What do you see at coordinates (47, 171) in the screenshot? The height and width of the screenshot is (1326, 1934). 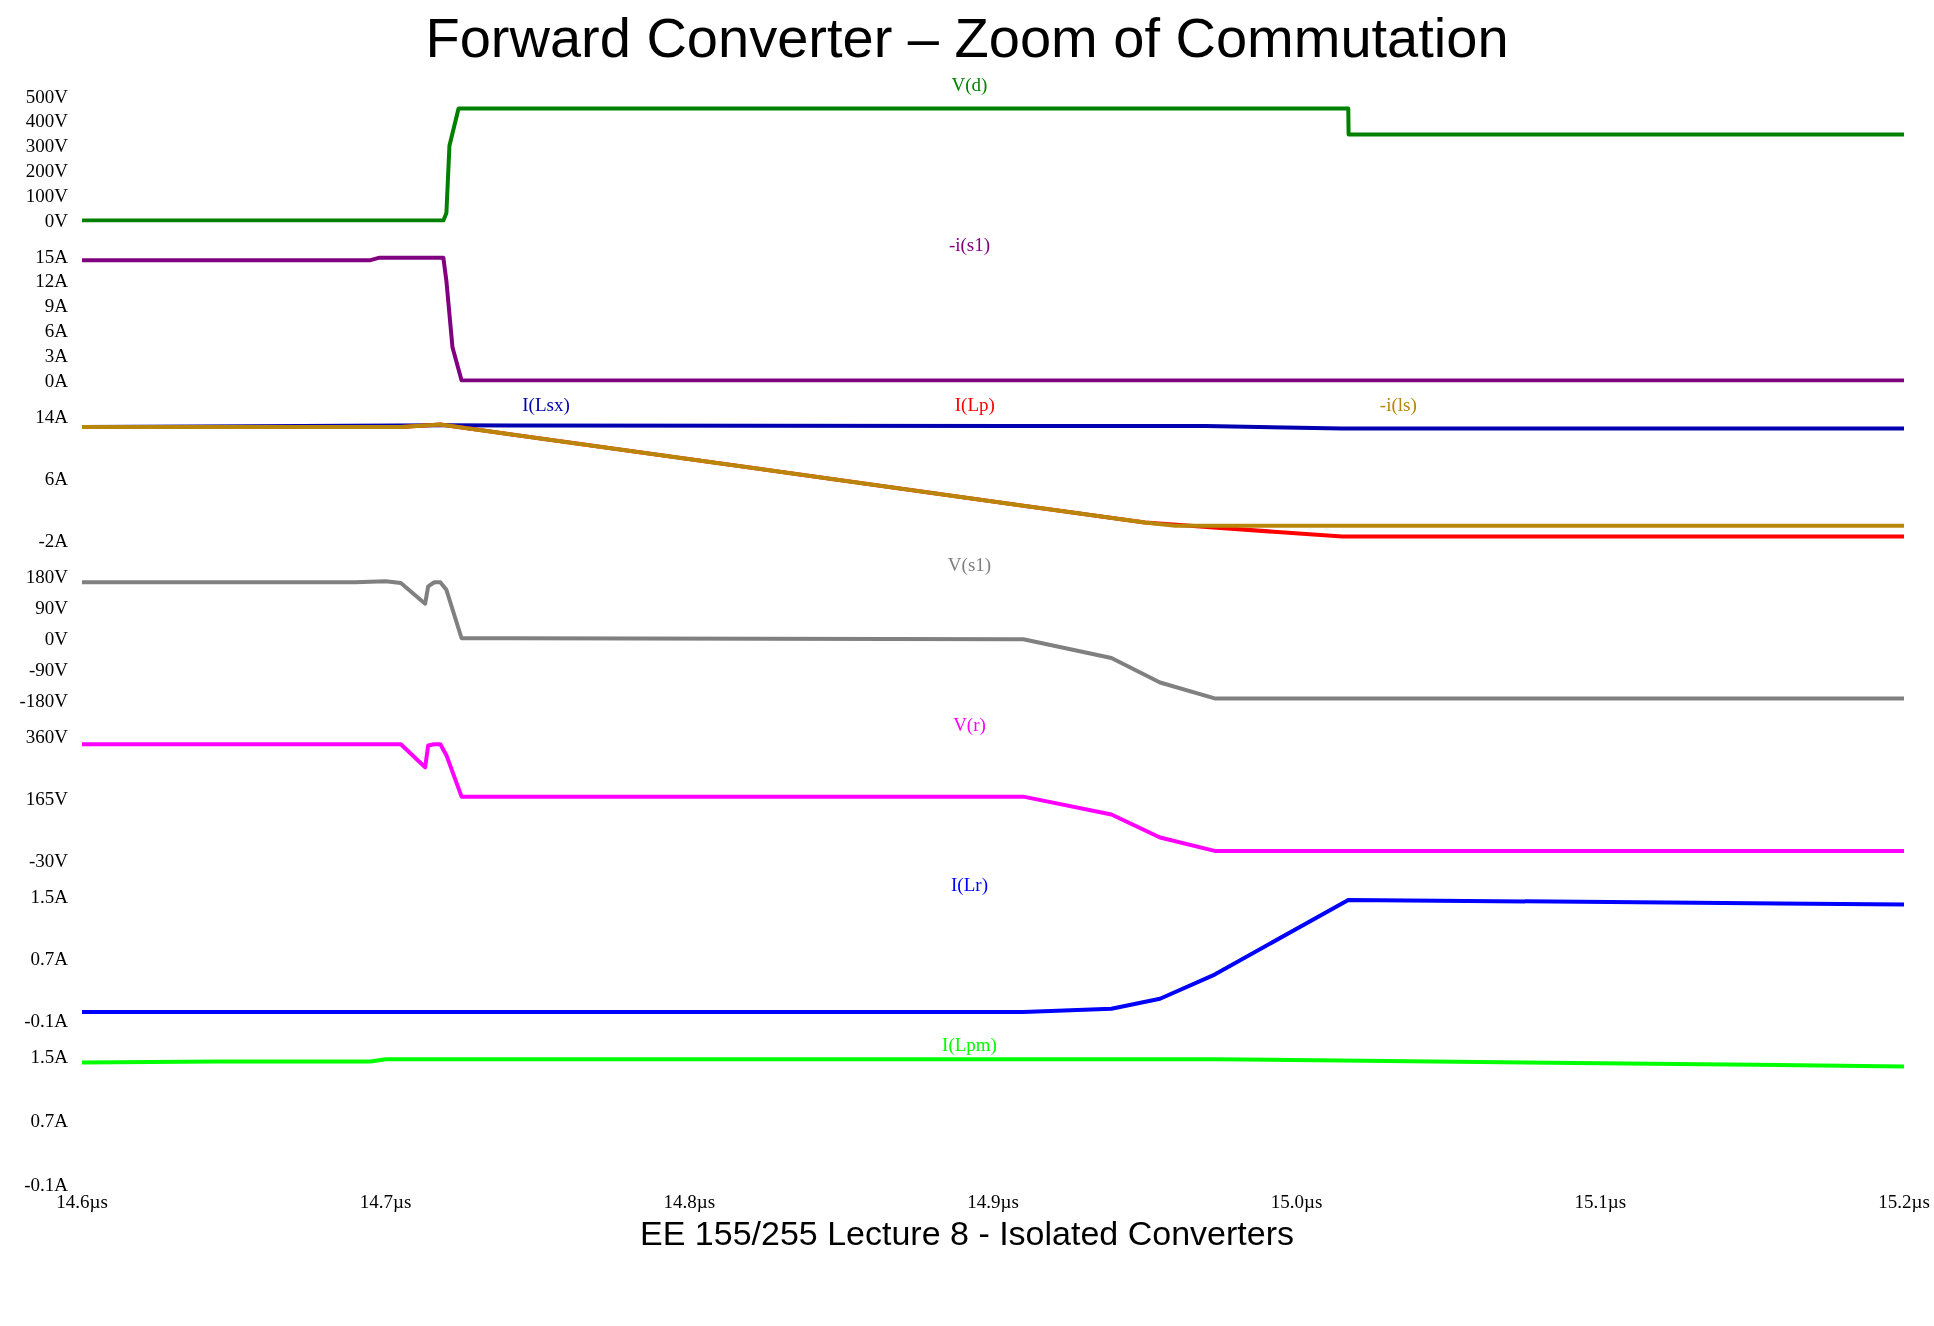 I see `y-tick-label: 200V` at bounding box center [47, 171].